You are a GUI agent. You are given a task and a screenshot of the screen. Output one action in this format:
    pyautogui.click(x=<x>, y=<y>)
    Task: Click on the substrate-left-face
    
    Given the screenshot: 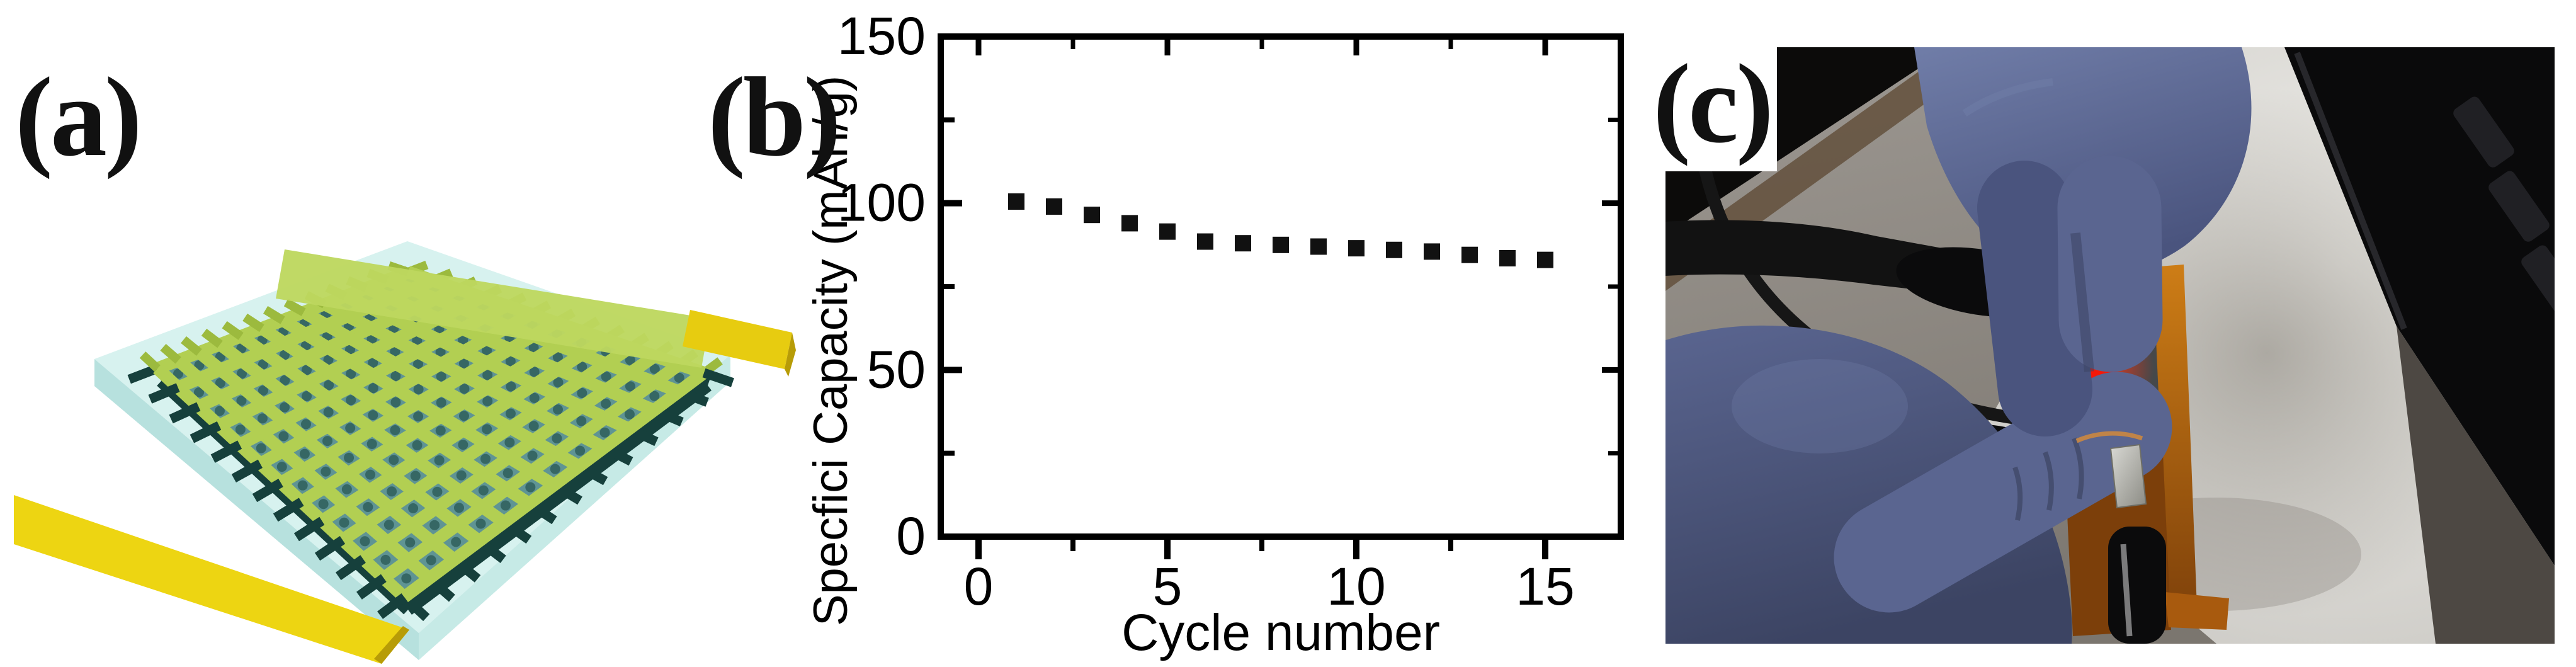 What is the action you would take?
    pyautogui.click(x=256, y=509)
    